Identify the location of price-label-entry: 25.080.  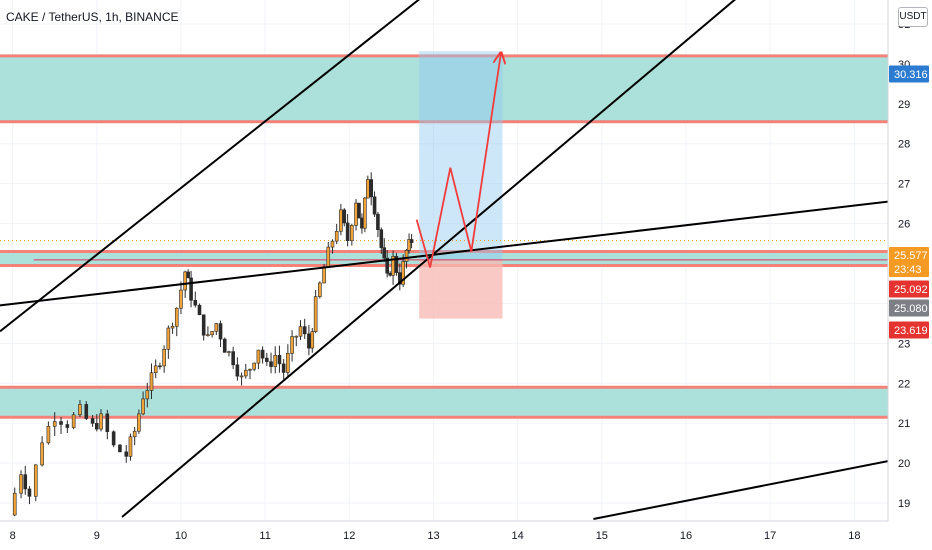
(911, 309).